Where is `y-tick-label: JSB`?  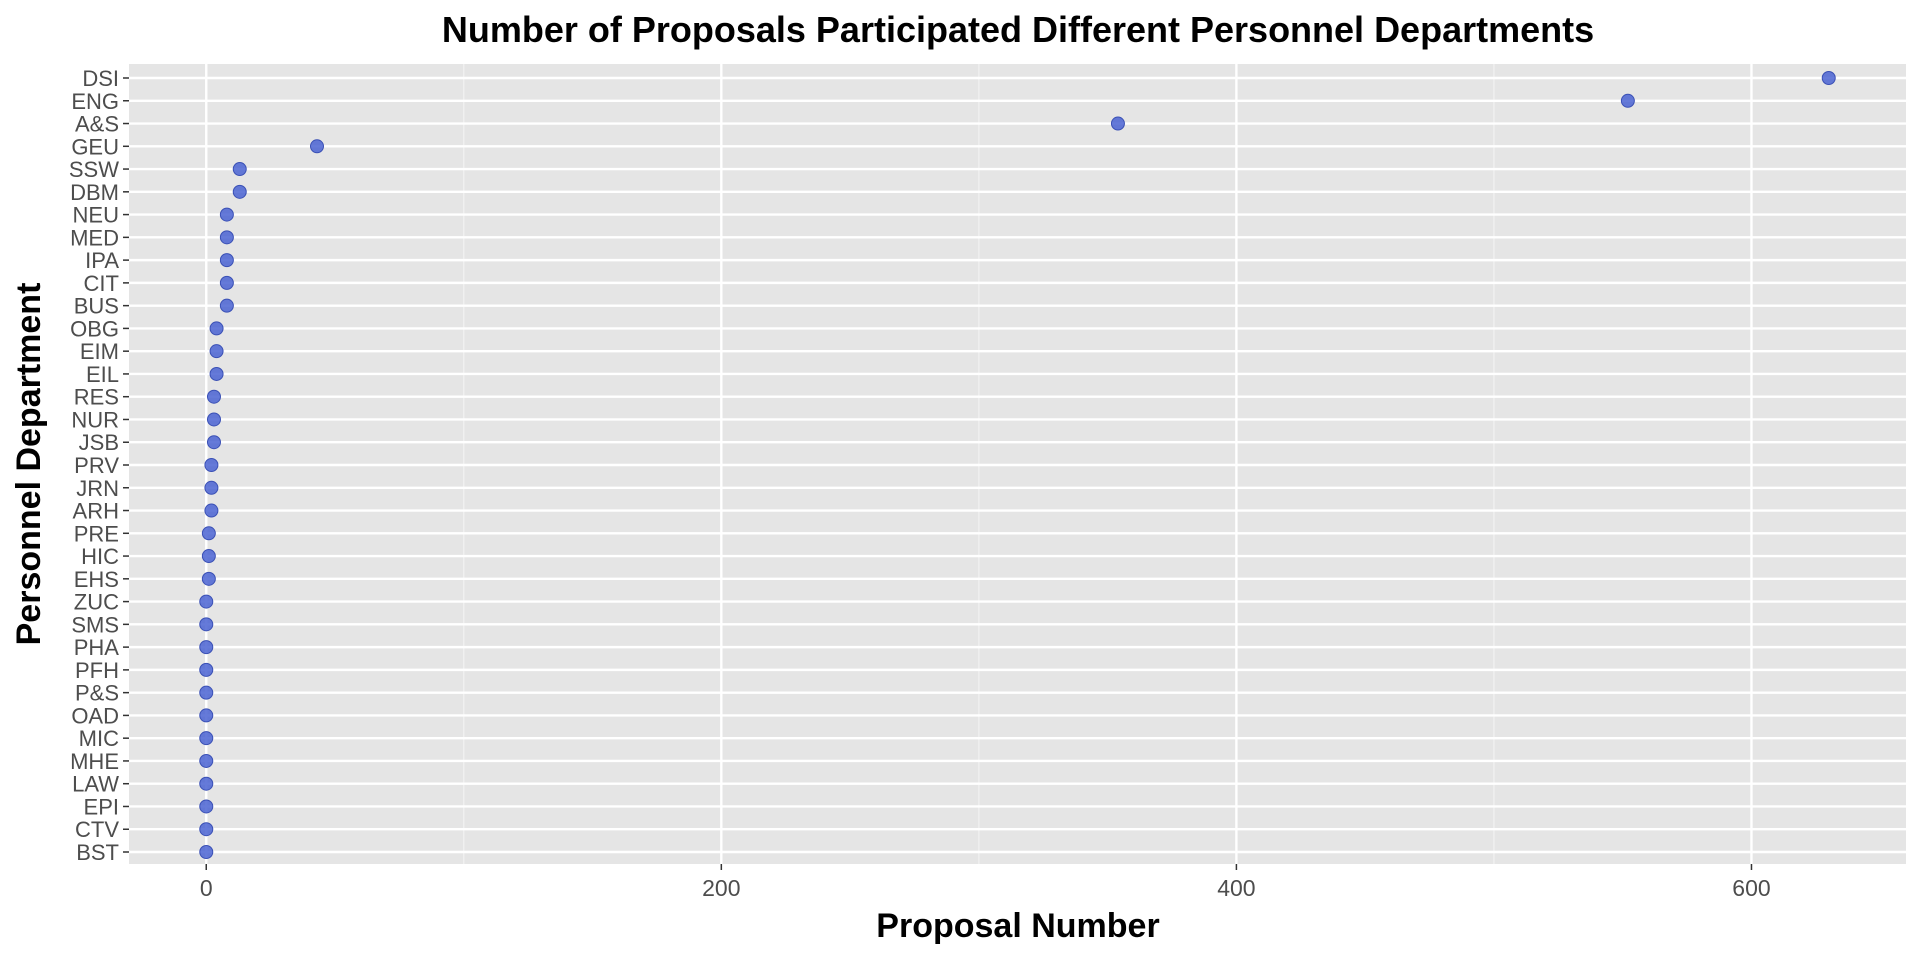 y-tick-label: JSB is located at coordinates (99, 442).